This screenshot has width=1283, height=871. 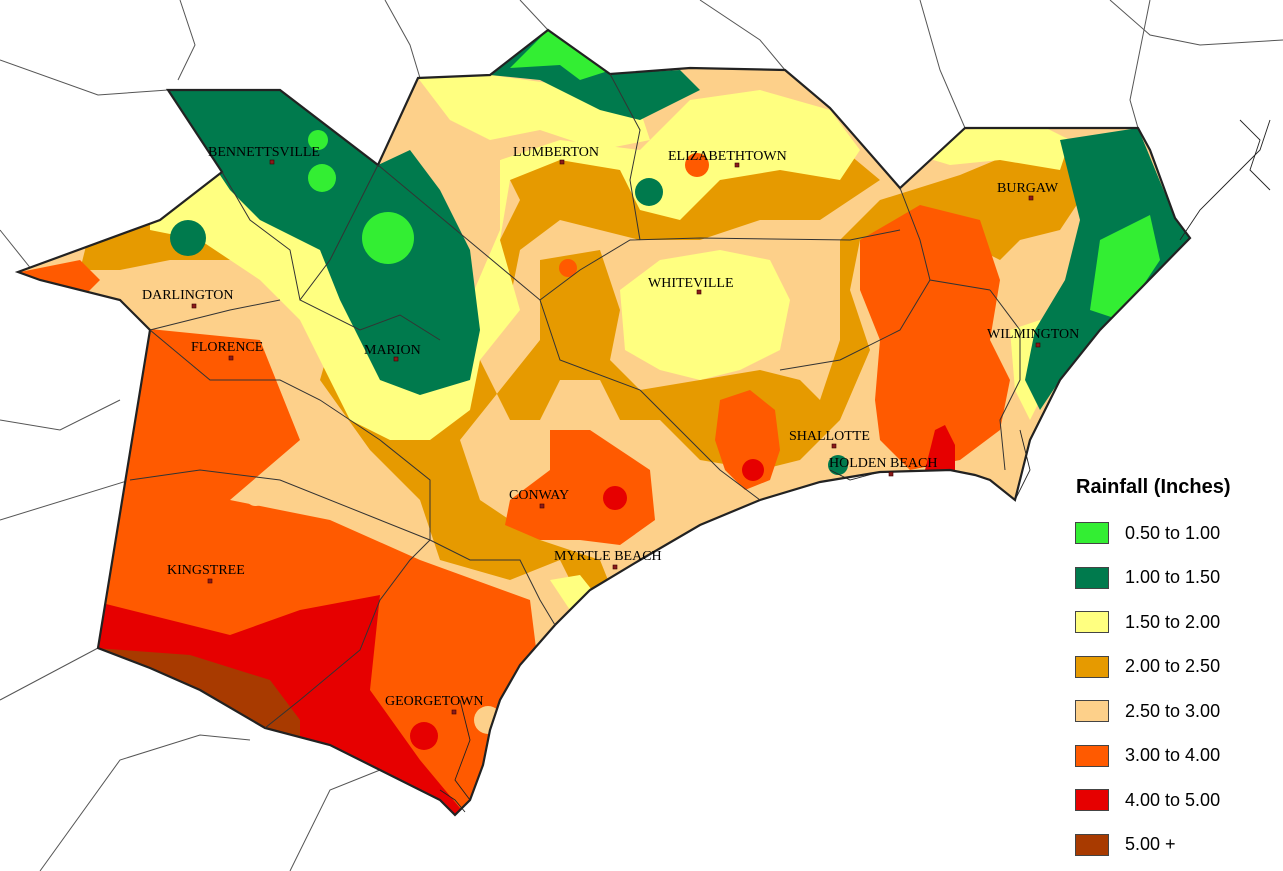 I want to click on zone-0_5-1-spot-b, so click(x=322, y=178).